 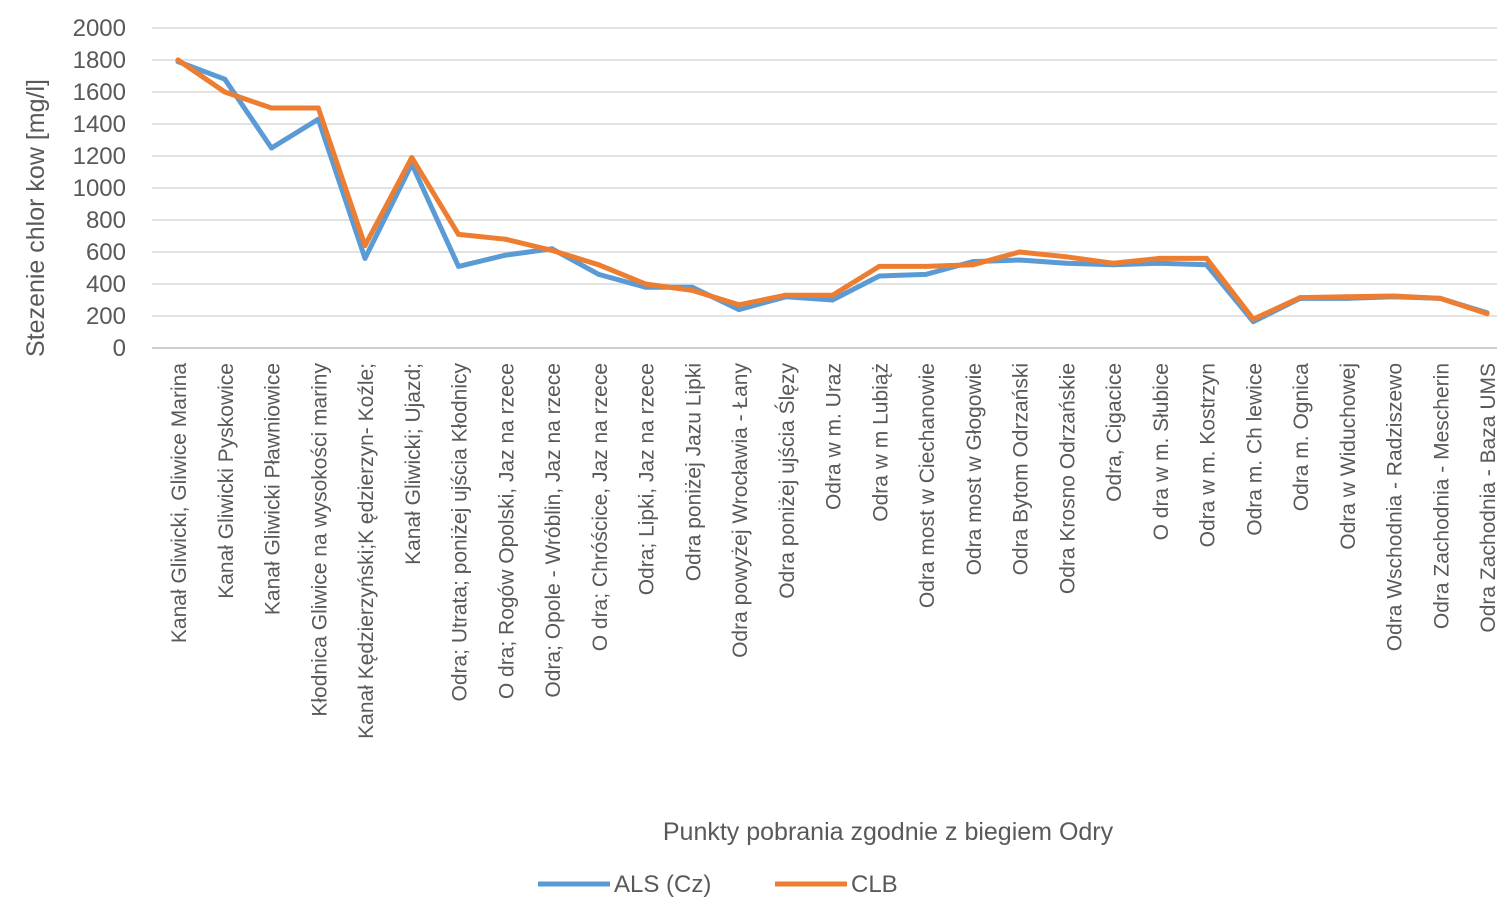 I want to click on x-tick-label: Odra w m. Kostrzyn, so click(x=1208, y=455).